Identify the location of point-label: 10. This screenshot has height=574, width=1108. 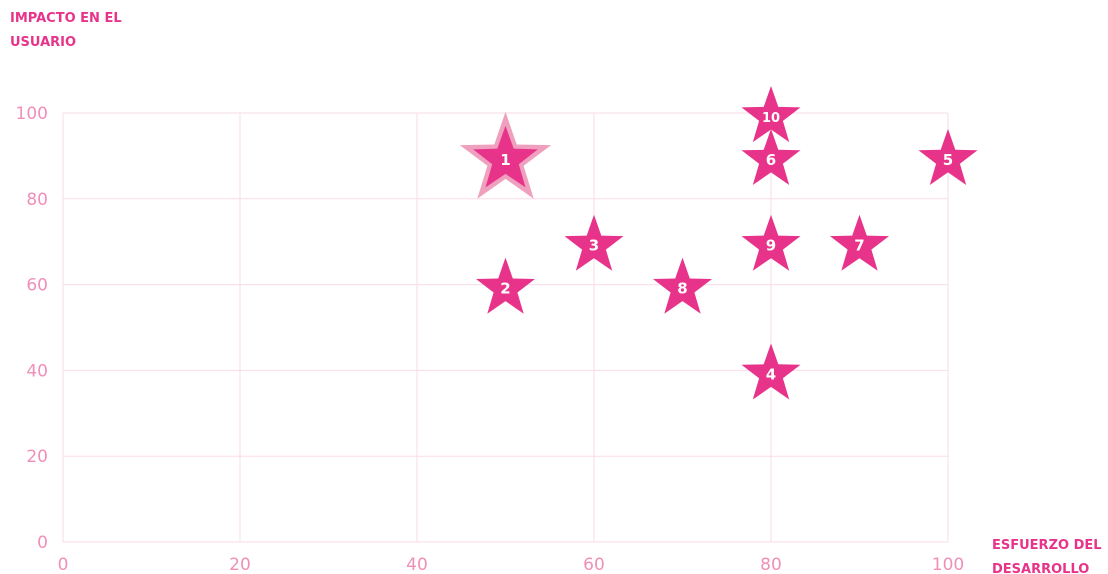
(771, 118).